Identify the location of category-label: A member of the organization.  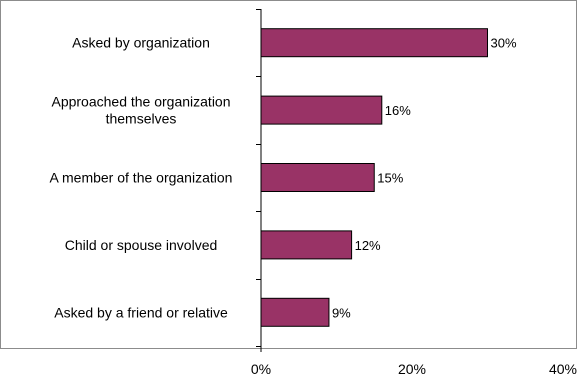
(141, 178).